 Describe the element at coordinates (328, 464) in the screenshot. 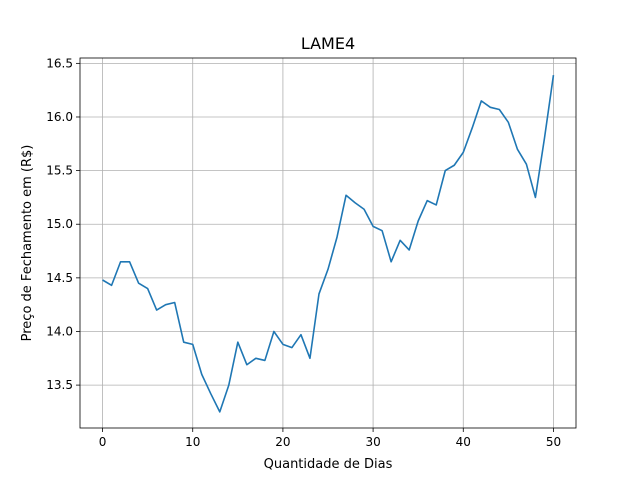

I see `x-axis-label: Quantidade de Dias` at that location.